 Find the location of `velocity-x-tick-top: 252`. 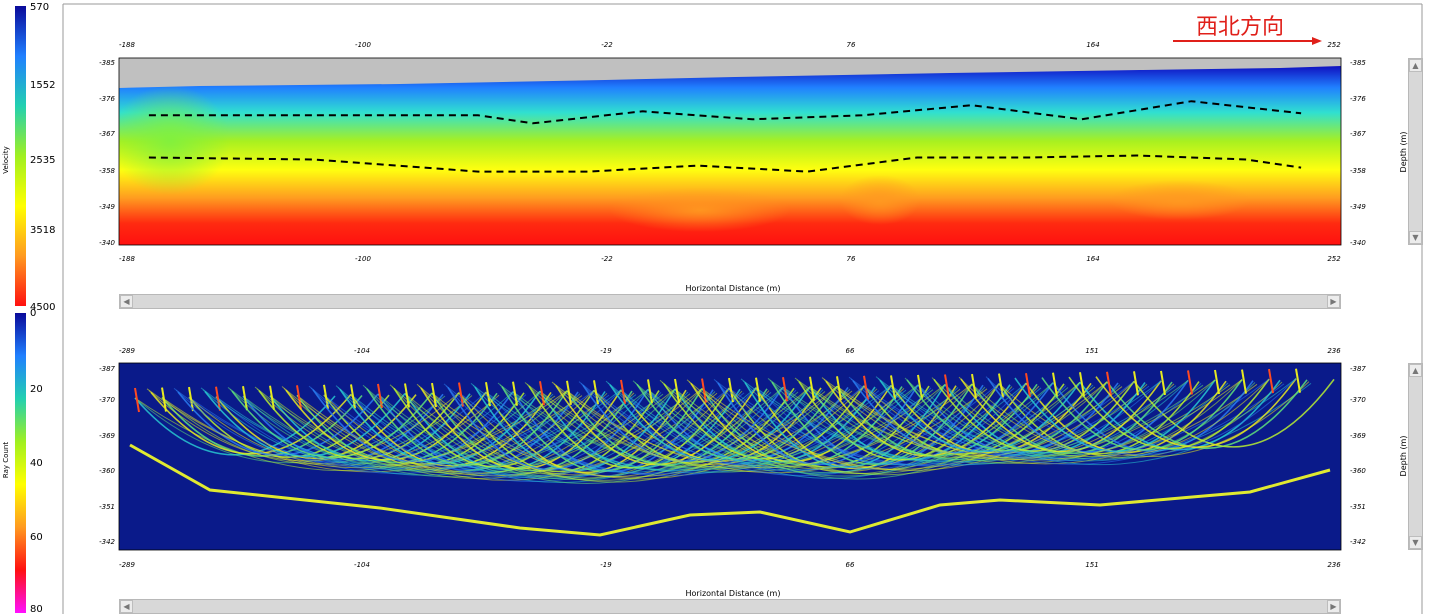

velocity-x-tick-top: 252 is located at coordinates (1334, 45).